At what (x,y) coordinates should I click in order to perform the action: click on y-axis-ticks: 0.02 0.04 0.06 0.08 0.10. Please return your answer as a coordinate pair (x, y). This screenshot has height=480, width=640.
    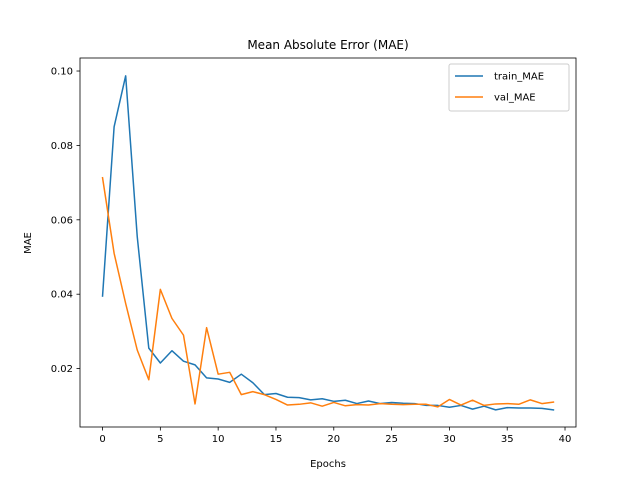
    Looking at the image, I should click on (65, 221).